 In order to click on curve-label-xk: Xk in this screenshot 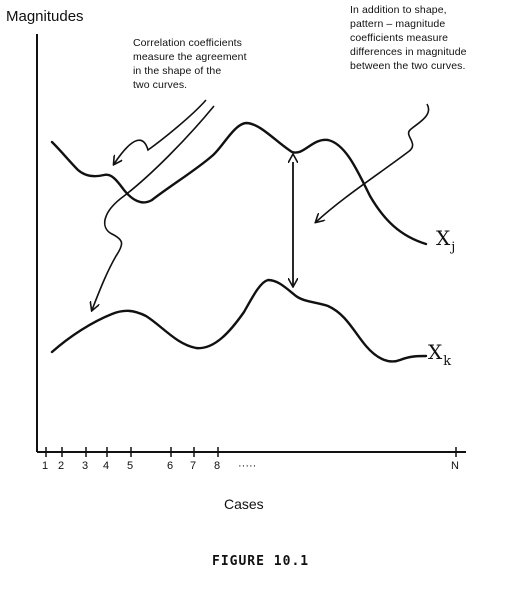, I will do `click(439, 354)`.